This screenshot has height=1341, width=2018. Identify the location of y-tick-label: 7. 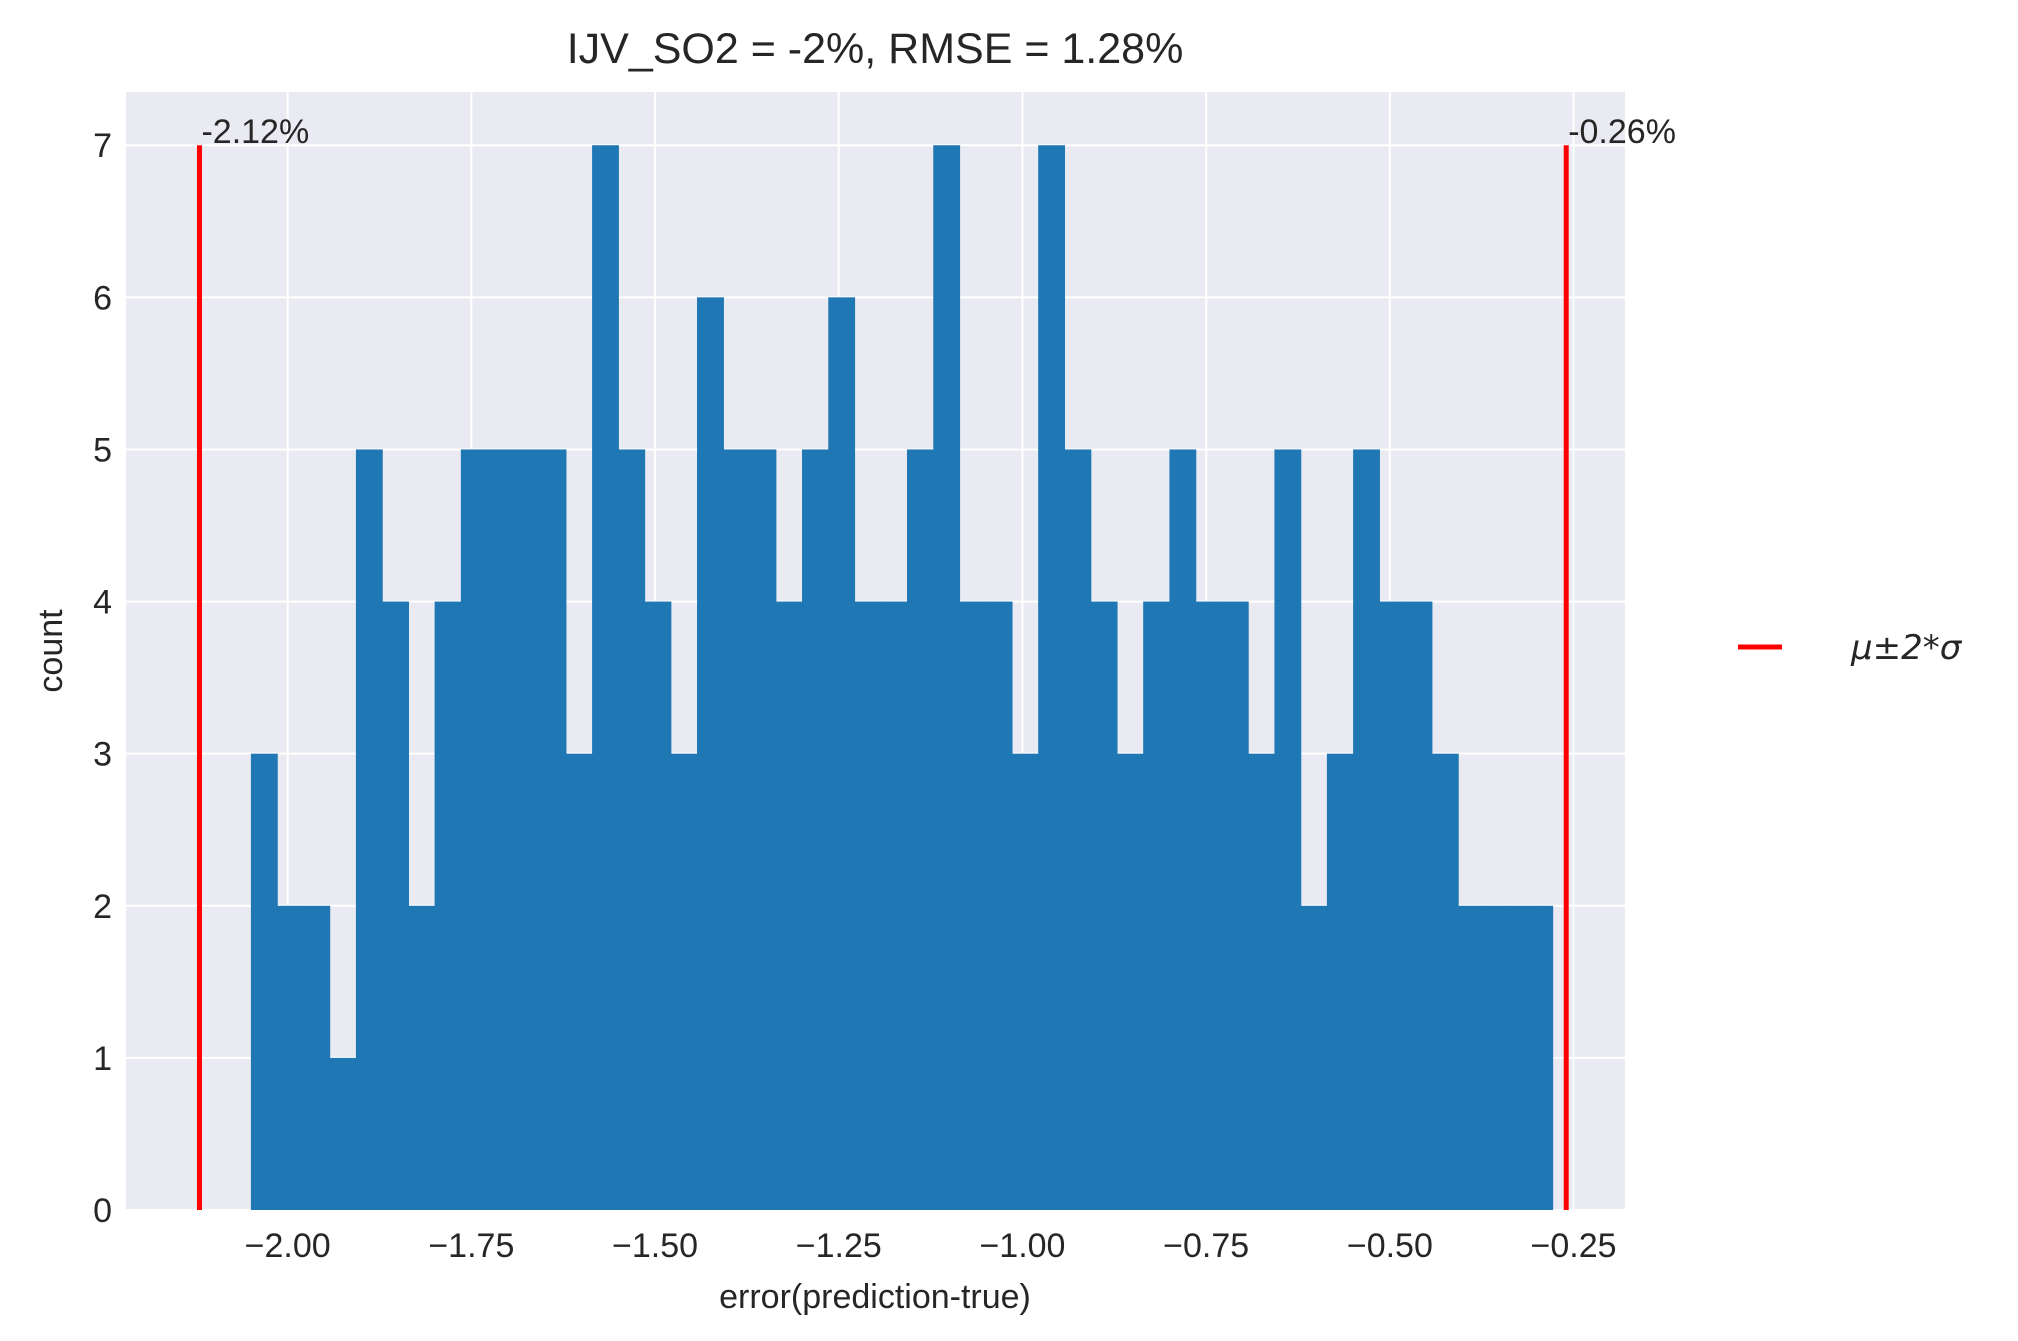
(102, 146).